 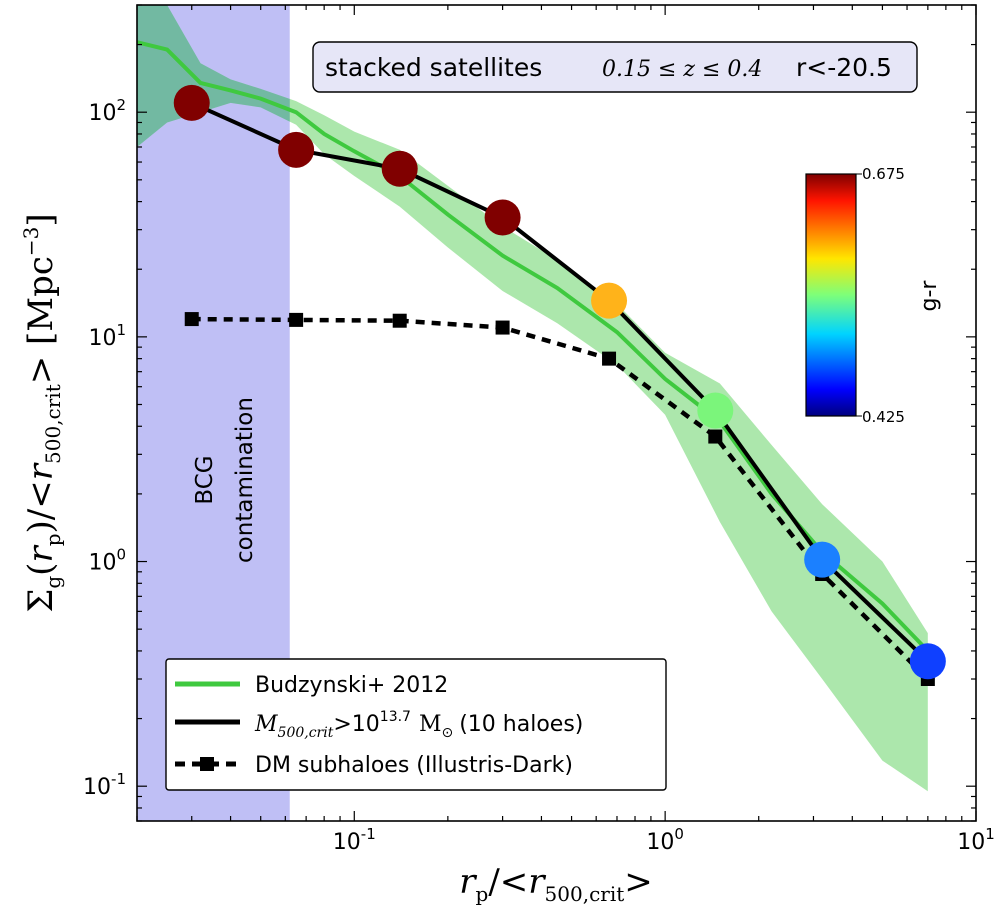 I want to click on legend-label-budzynski: Budzynski+ 2012, so click(x=351, y=685).